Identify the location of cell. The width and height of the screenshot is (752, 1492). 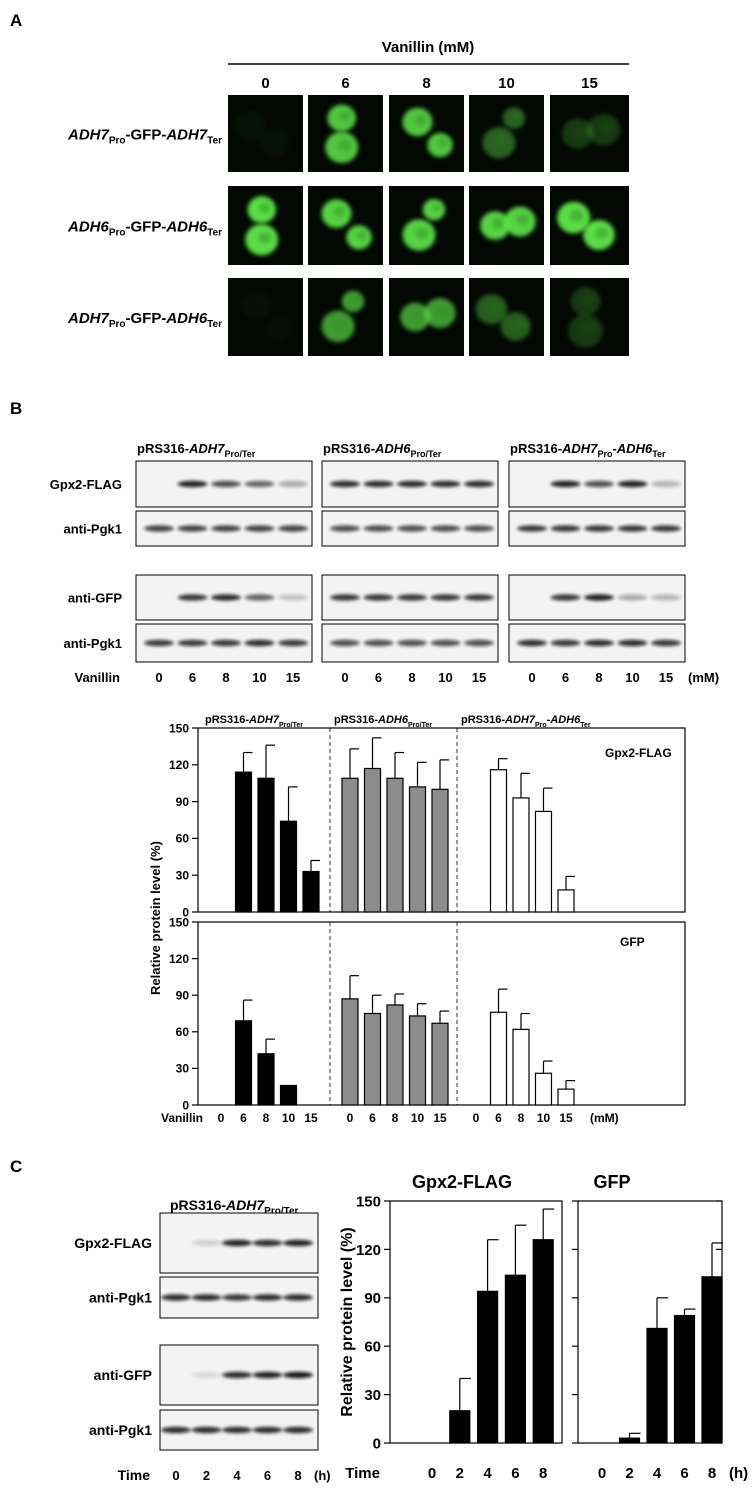
(274, 142).